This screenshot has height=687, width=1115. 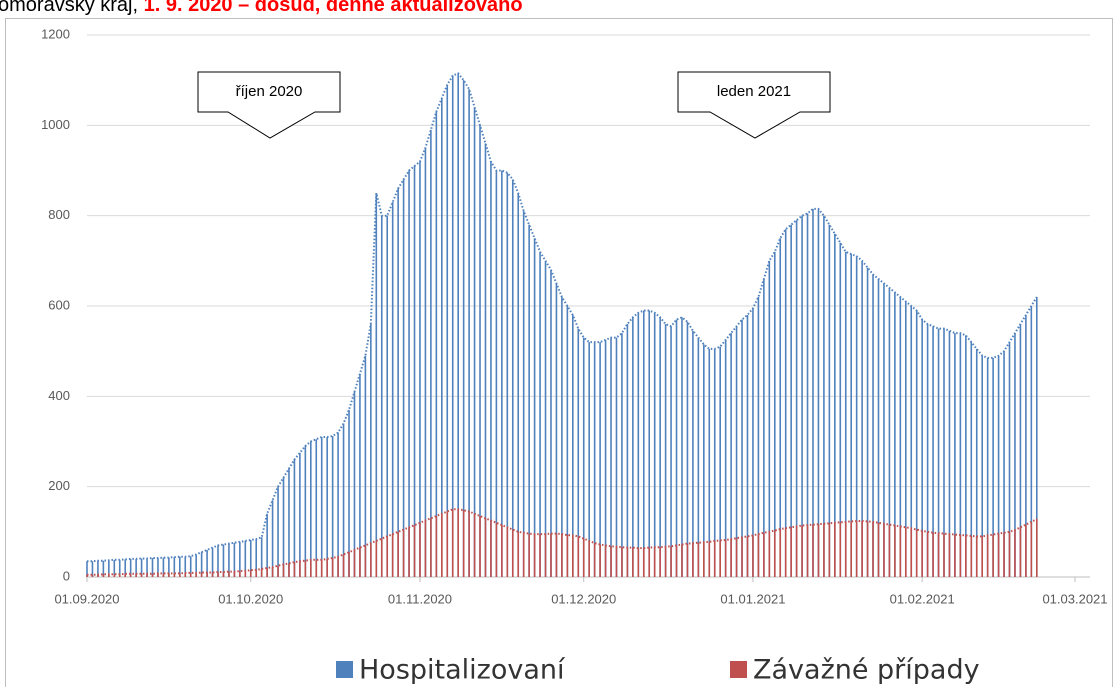 I want to click on legend-swatch, so click(x=344, y=669).